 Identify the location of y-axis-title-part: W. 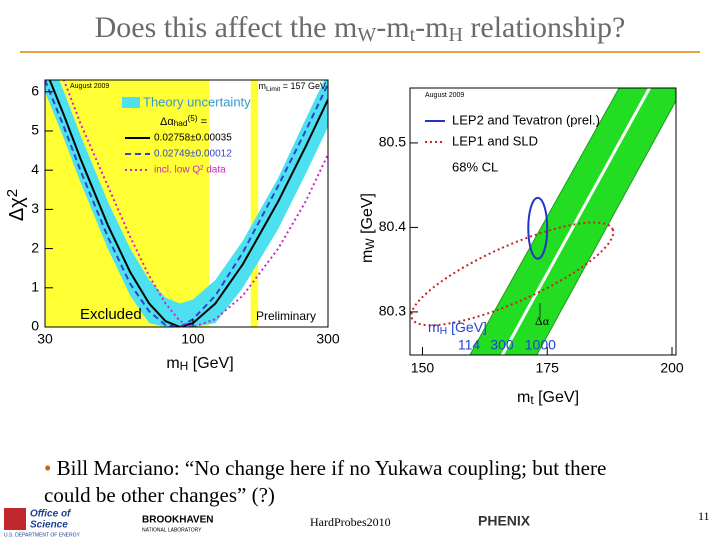
(370, 244).